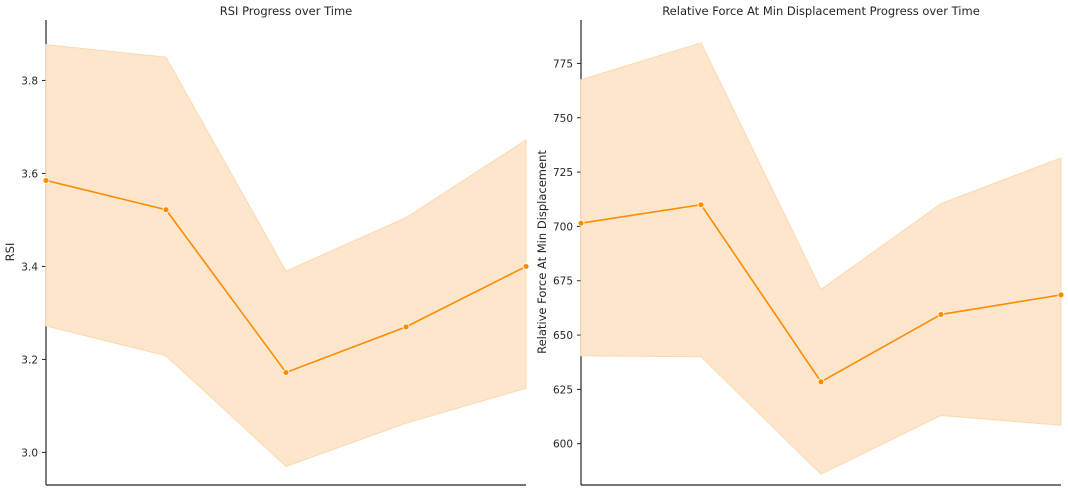  I want to click on force-y-tick-label: 750, so click(563, 119).